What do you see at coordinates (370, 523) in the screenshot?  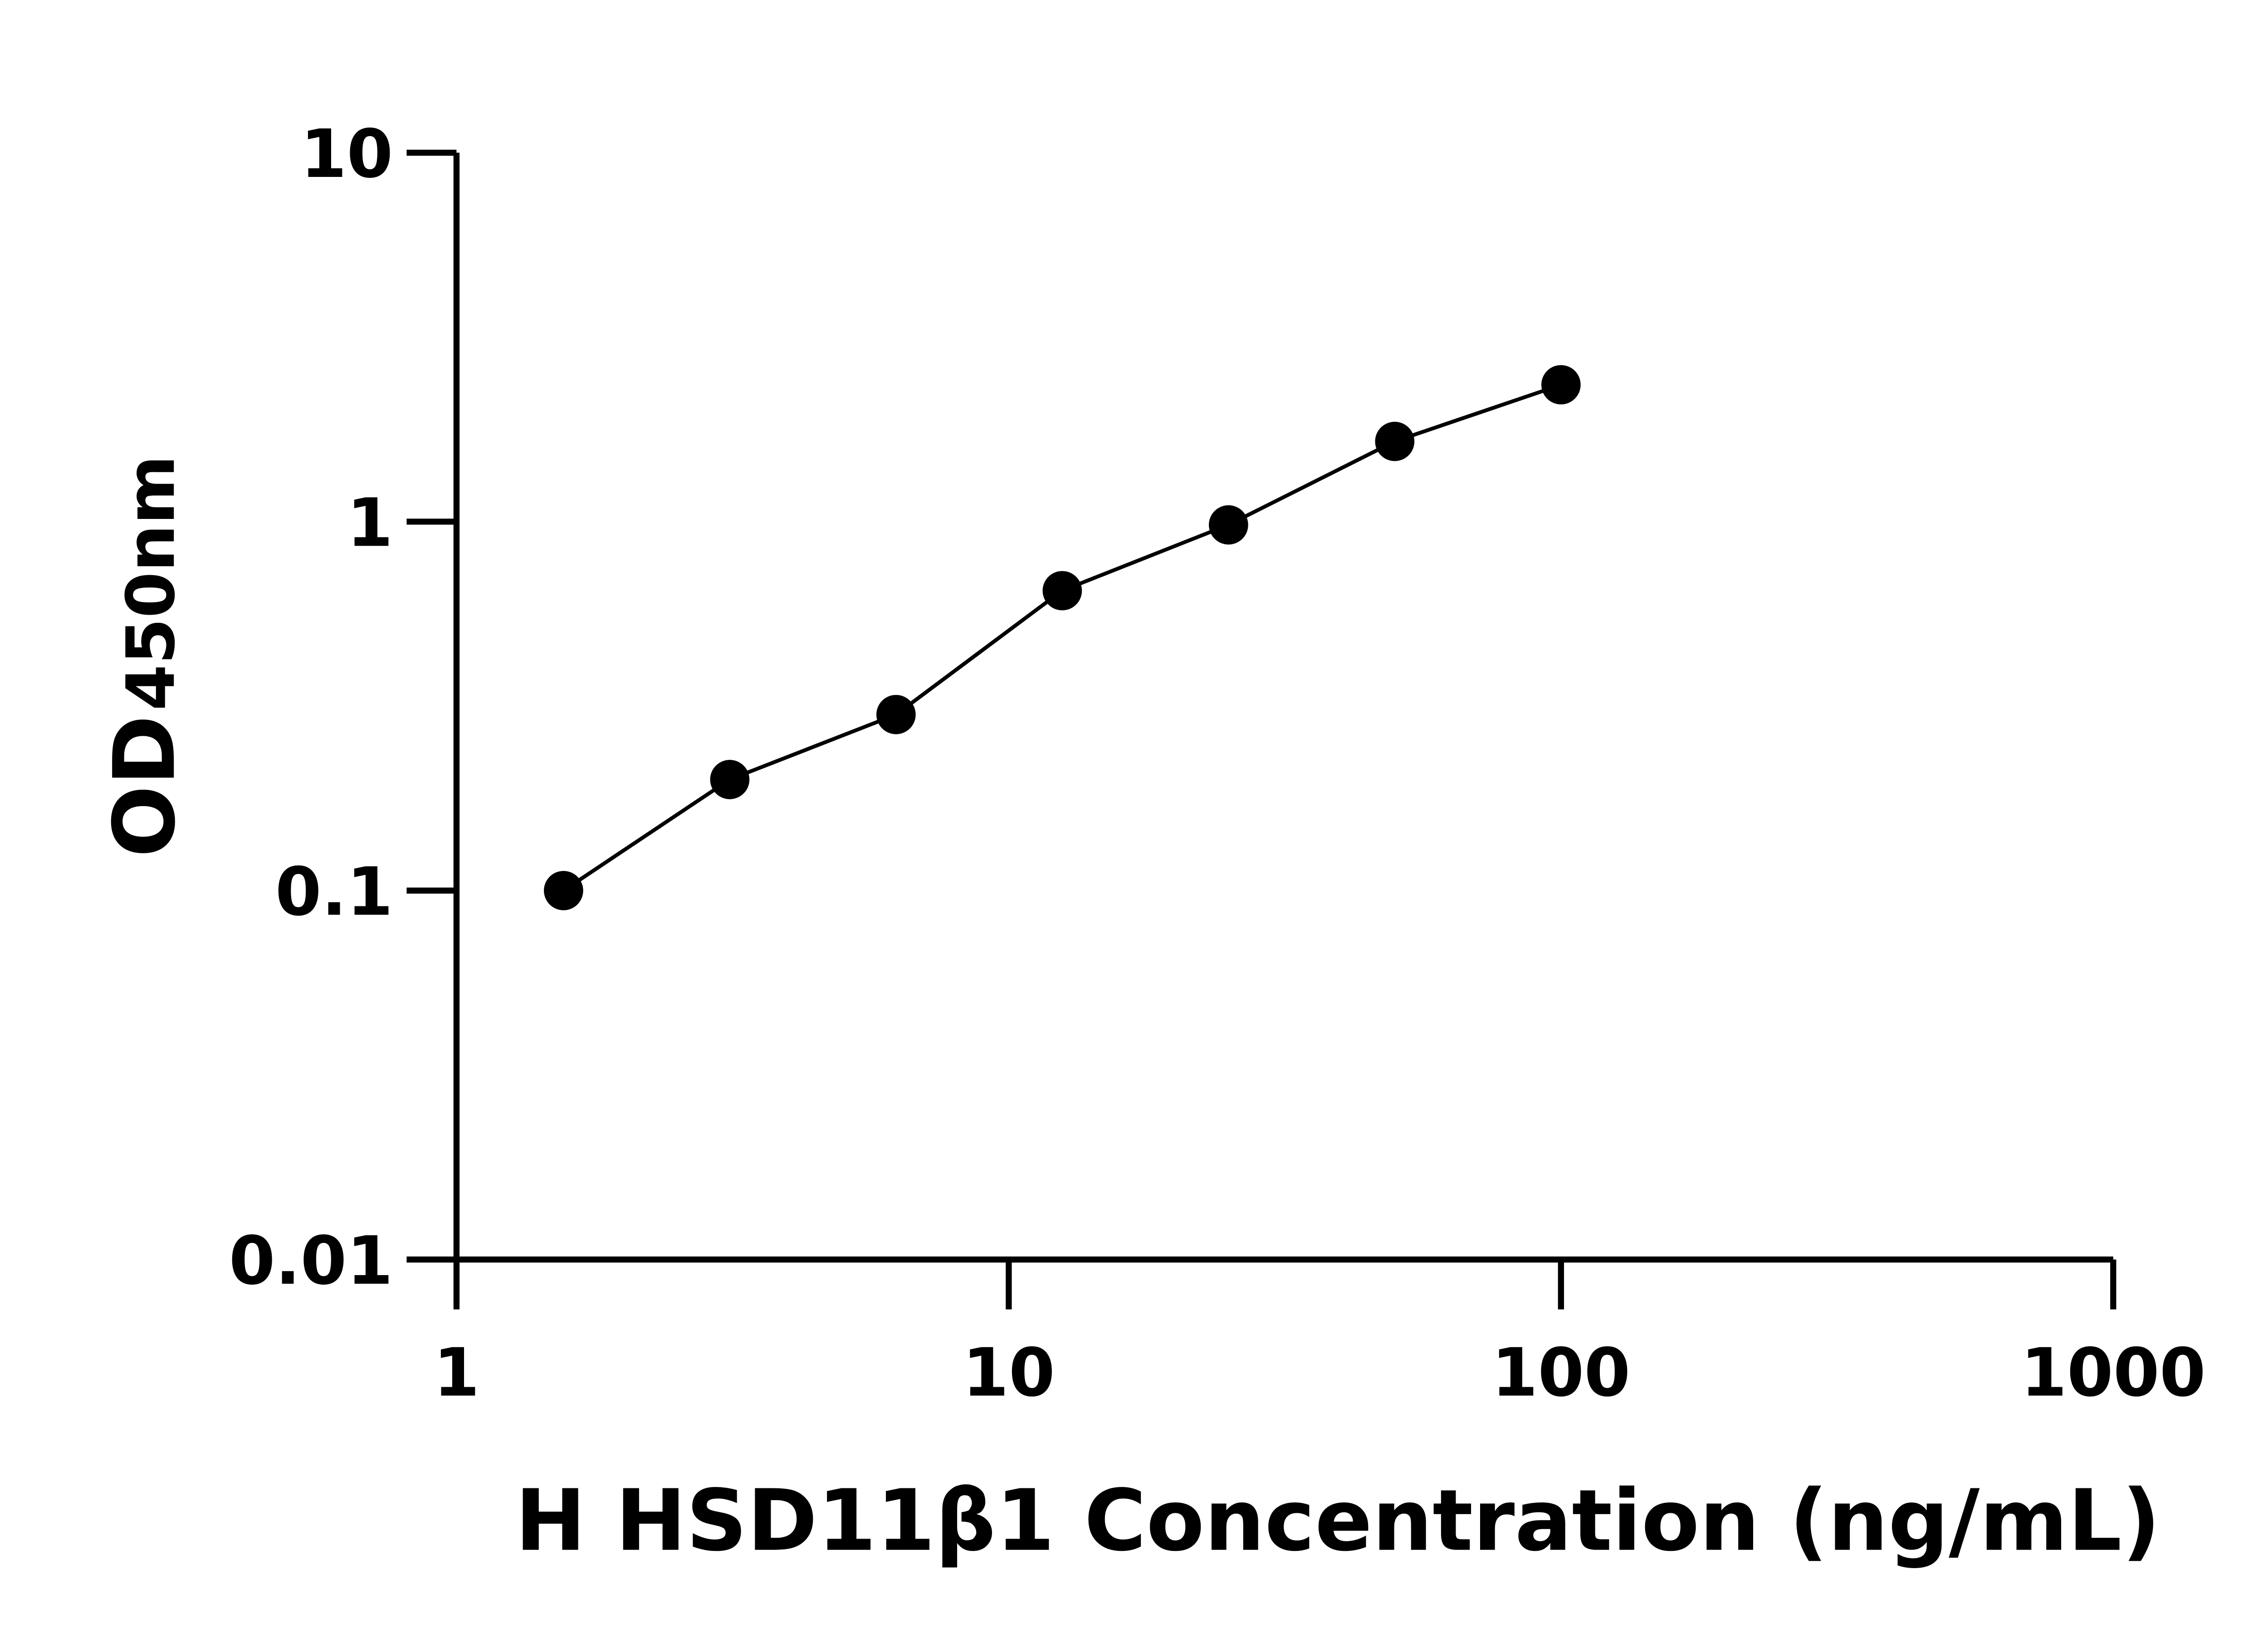 I see `y-tick-label: 1` at bounding box center [370, 523].